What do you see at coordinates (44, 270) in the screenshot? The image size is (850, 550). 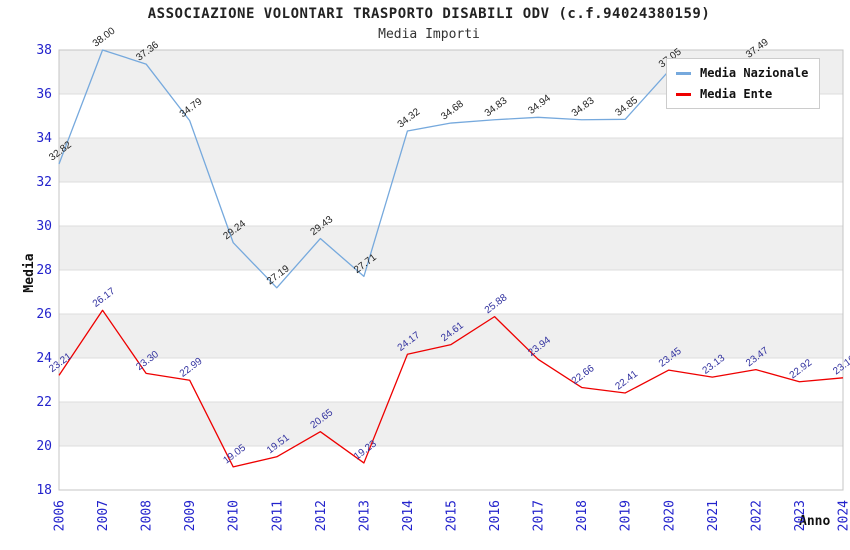 I see `y-tick-label: 28` at bounding box center [44, 270].